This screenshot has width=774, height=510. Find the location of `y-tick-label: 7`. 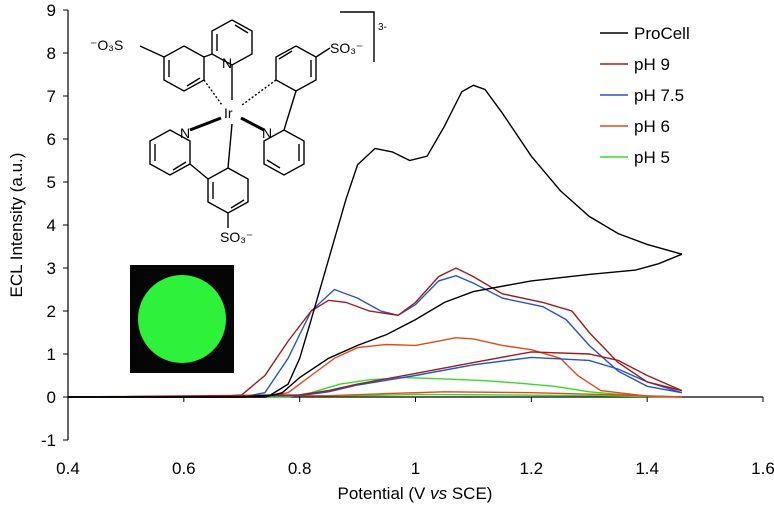

y-tick-label: 7 is located at coordinates (51, 96).